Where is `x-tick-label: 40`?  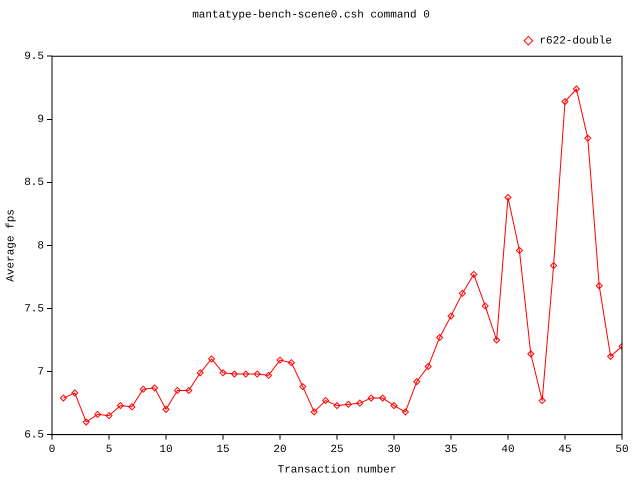
x-tick-label: 40 is located at coordinates (508, 450).